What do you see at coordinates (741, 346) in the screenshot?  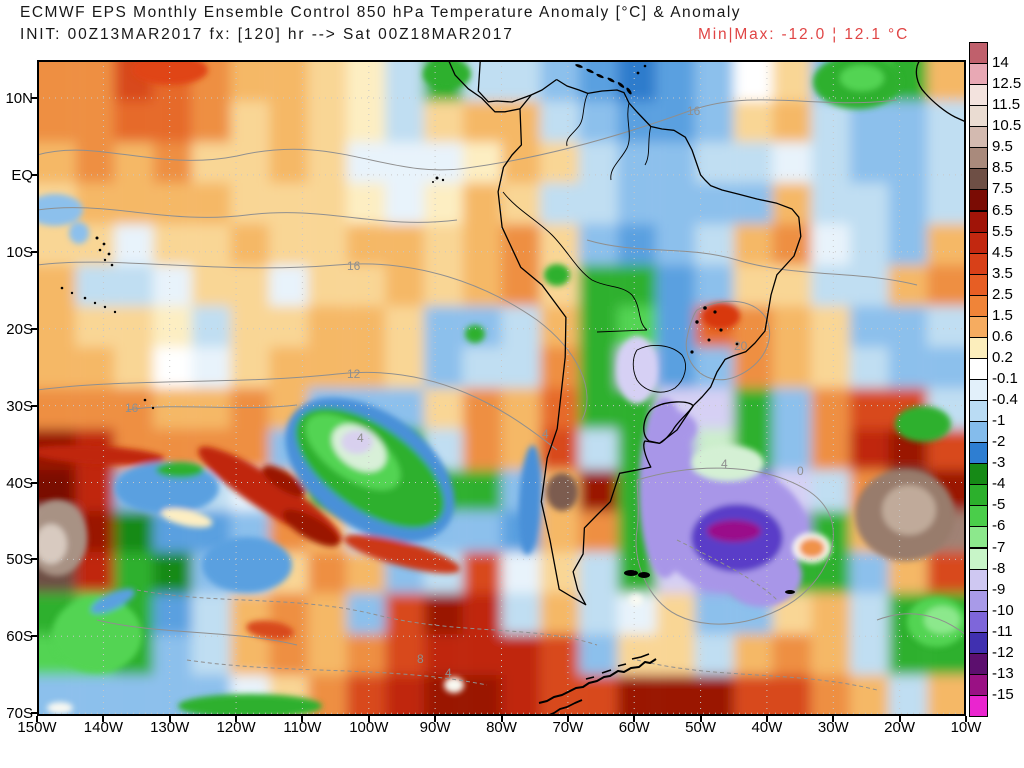 I see `svg-text: 20` at bounding box center [741, 346].